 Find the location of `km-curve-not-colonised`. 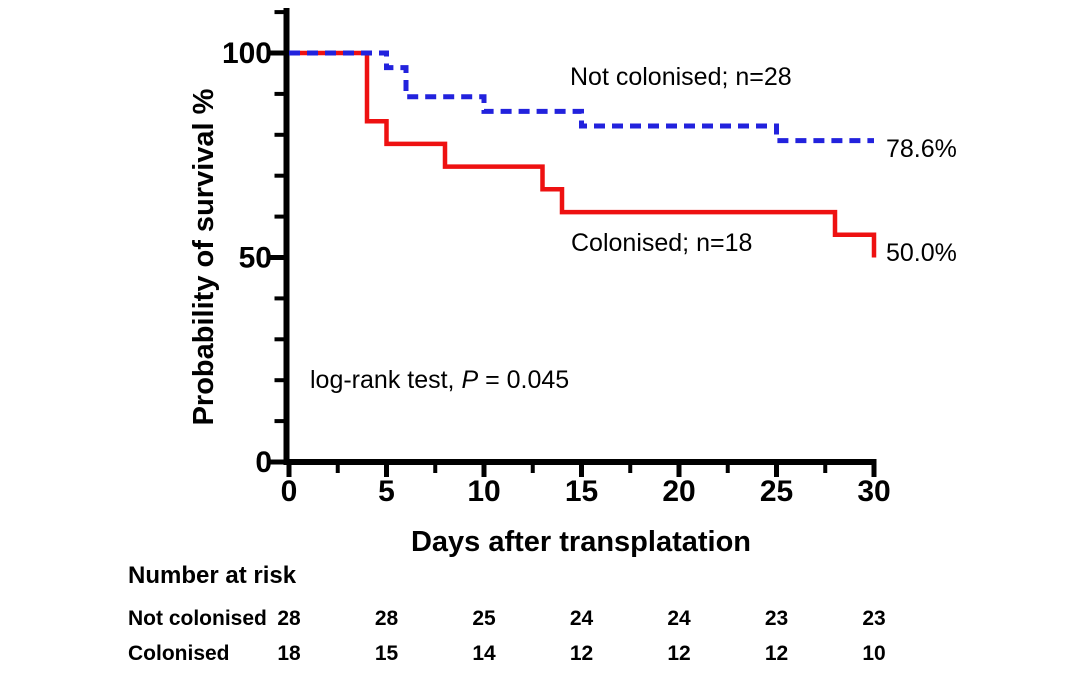

km-curve-not-colonised is located at coordinates (581, 97).